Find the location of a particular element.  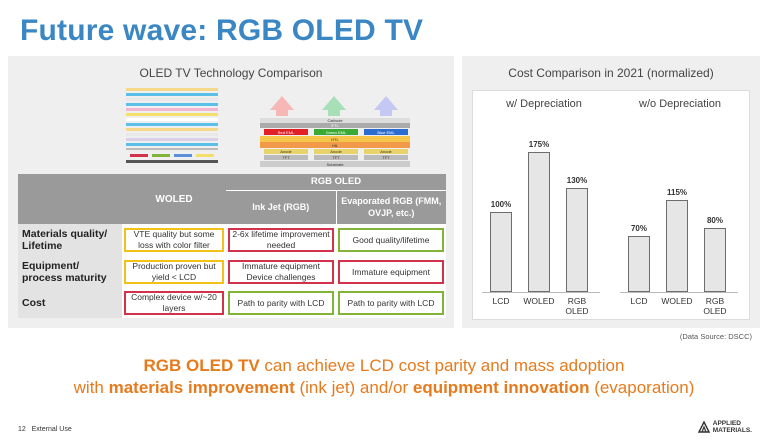

key-message-text-2: with is located at coordinates (91, 387).